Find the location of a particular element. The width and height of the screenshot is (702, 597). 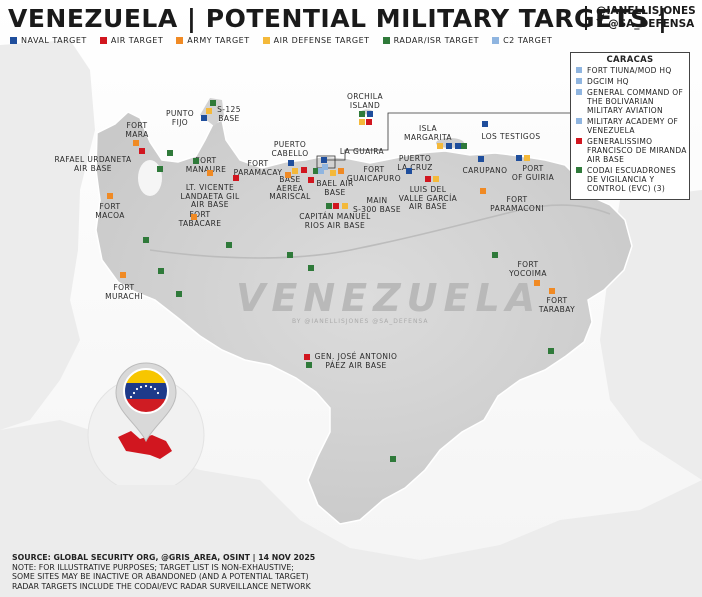

place-label: FORT GUAICAPURO is located at coordinates (374, 174).